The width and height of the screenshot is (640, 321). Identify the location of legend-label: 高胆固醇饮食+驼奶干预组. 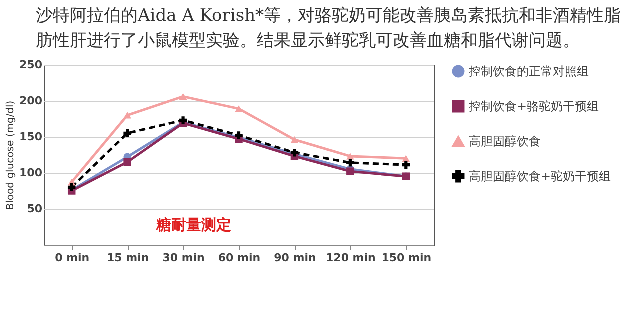
(540, 177).